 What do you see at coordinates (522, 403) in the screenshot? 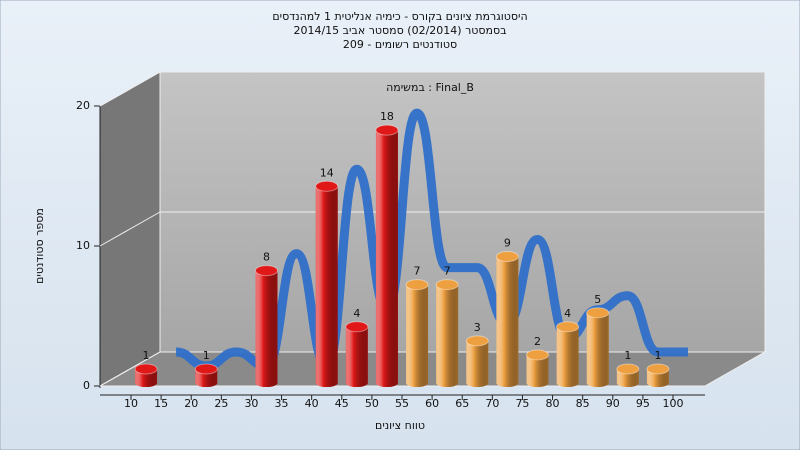
I see `x-tick-label: 75` at bounding box center [522, 403].